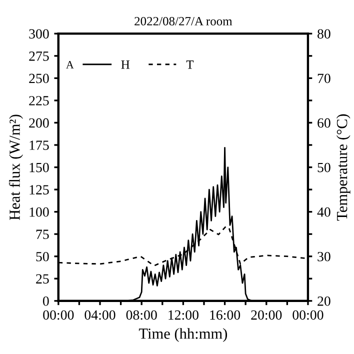 The image size is (354, 354). Describe the element at coordinates (42, 257) in the screenshot. I see `y-tick-label: 50` at that location.